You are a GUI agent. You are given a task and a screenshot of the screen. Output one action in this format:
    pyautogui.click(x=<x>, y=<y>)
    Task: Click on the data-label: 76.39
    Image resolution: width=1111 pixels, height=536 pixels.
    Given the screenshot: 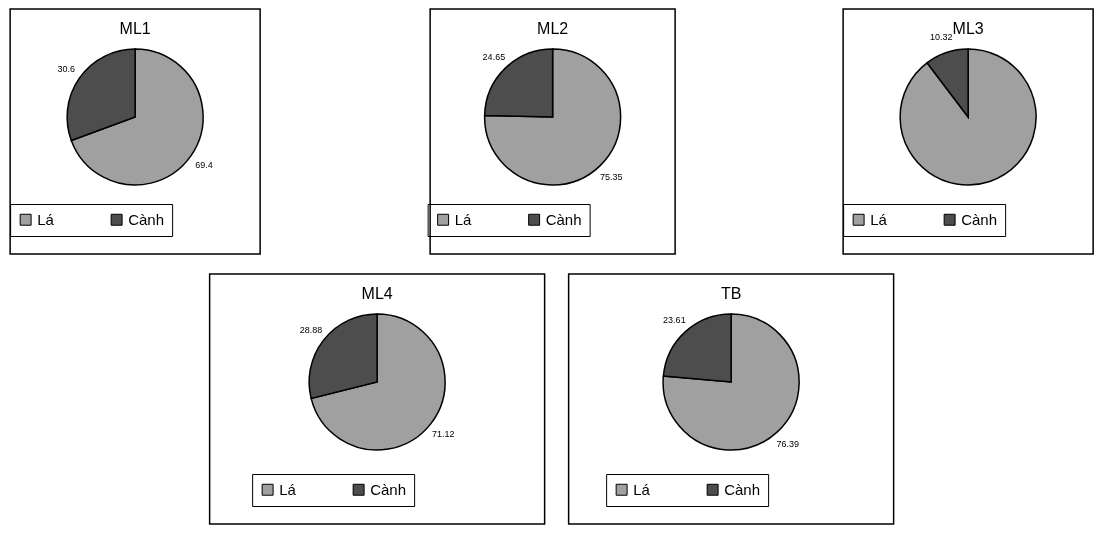 What is the action you would take?
    pyautogui.click(x=788, y=443)
    